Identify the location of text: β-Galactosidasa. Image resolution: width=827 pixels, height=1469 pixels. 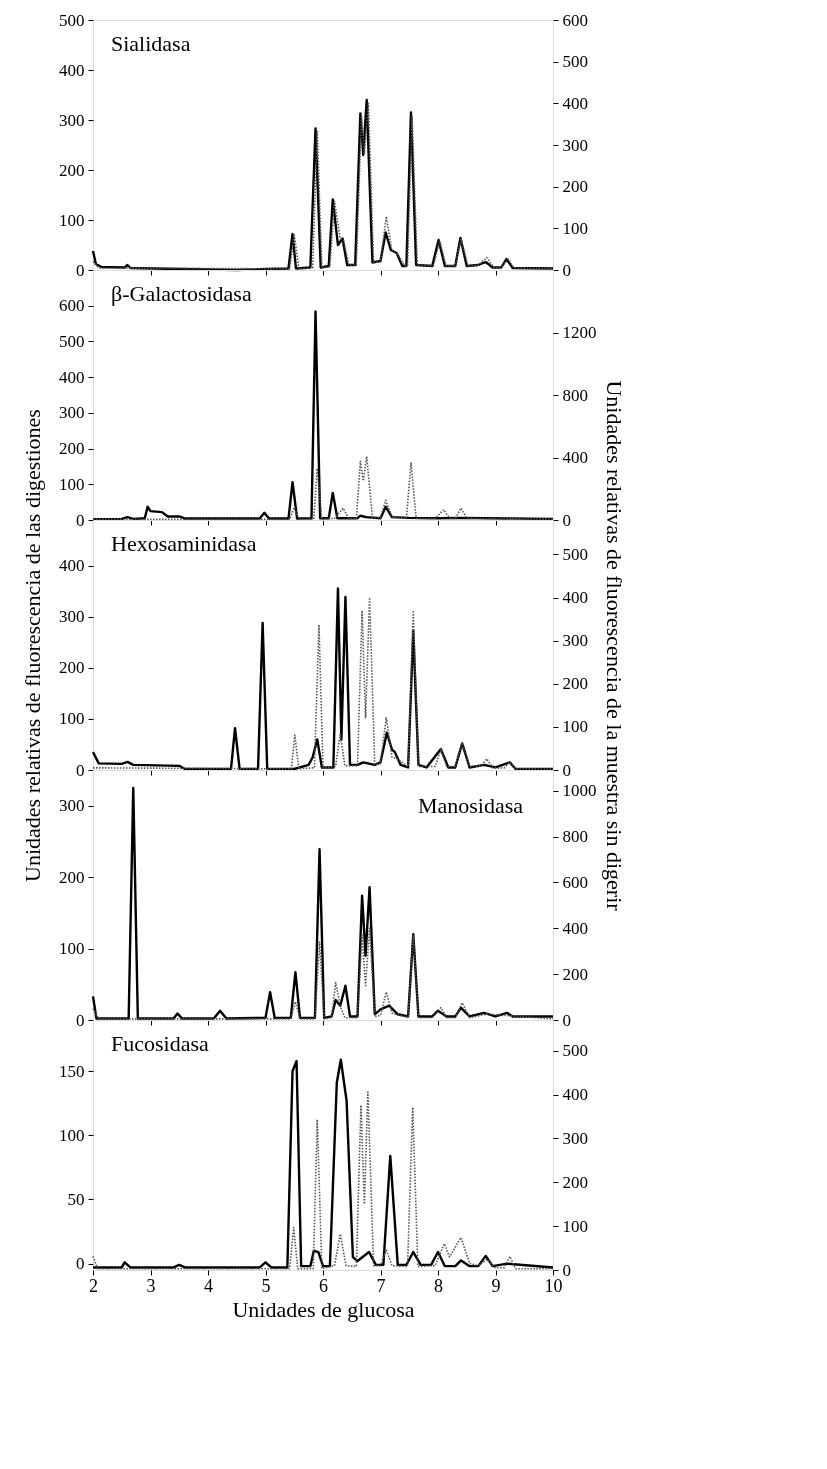
(181, 293).